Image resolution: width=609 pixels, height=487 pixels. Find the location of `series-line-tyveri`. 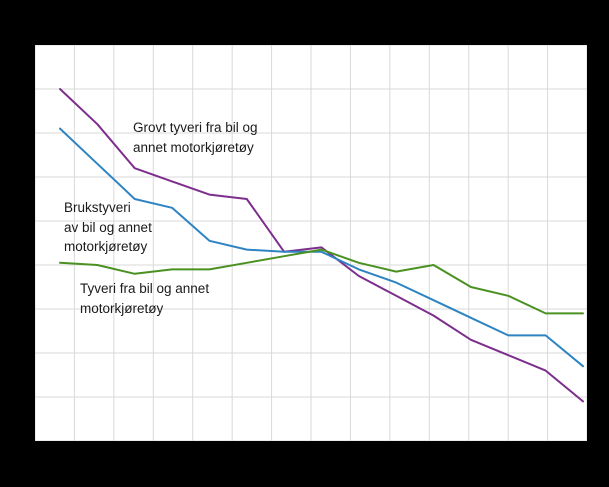

series-line-tyveri is located at coordinates (321, 281).